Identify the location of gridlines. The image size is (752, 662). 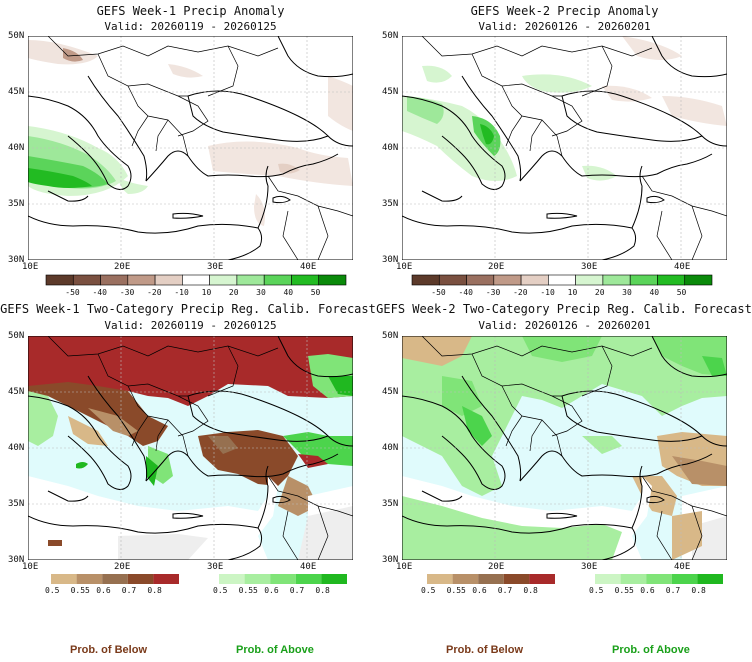
(564, 148).